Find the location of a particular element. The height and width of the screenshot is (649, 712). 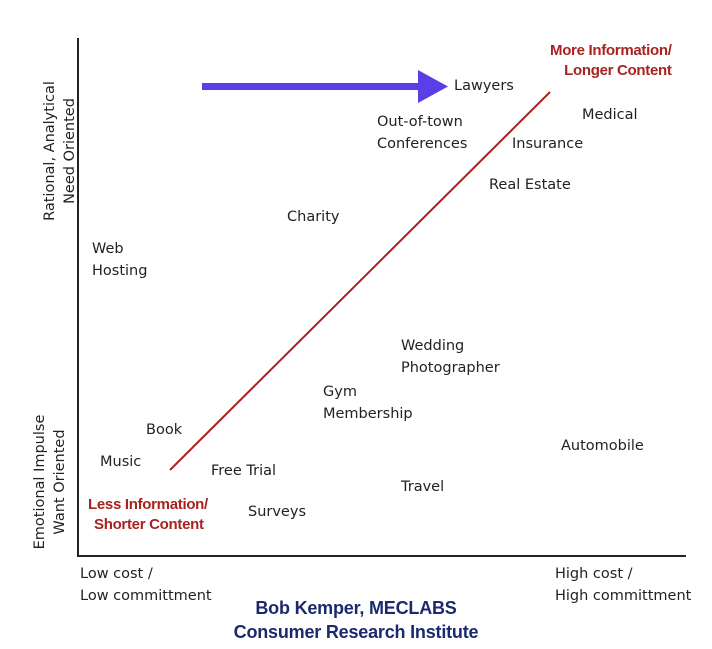

item-out-of-town-conferences-line-1: Out-of-town is located at coordinates (420, 122).